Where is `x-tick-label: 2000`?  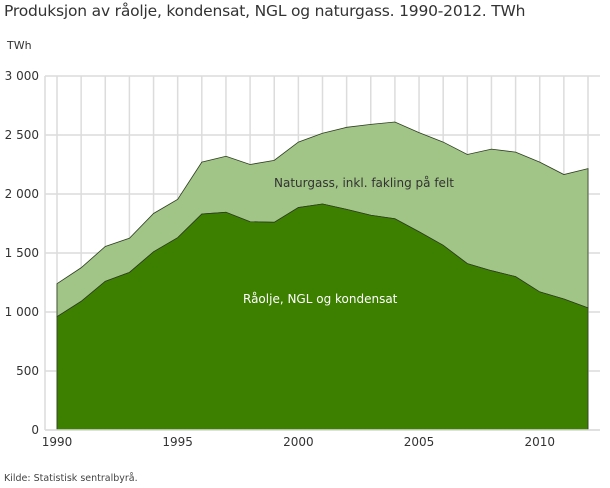
x-tick-label: 2000 is located at coordinates (298, 442).